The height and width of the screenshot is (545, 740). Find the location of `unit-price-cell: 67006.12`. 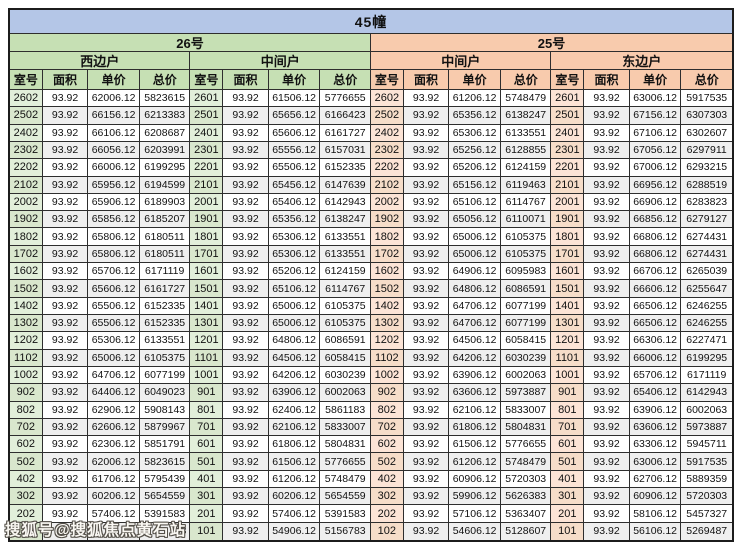

unit-price-cell: 67006.12 is located at coordinates (655, 168).